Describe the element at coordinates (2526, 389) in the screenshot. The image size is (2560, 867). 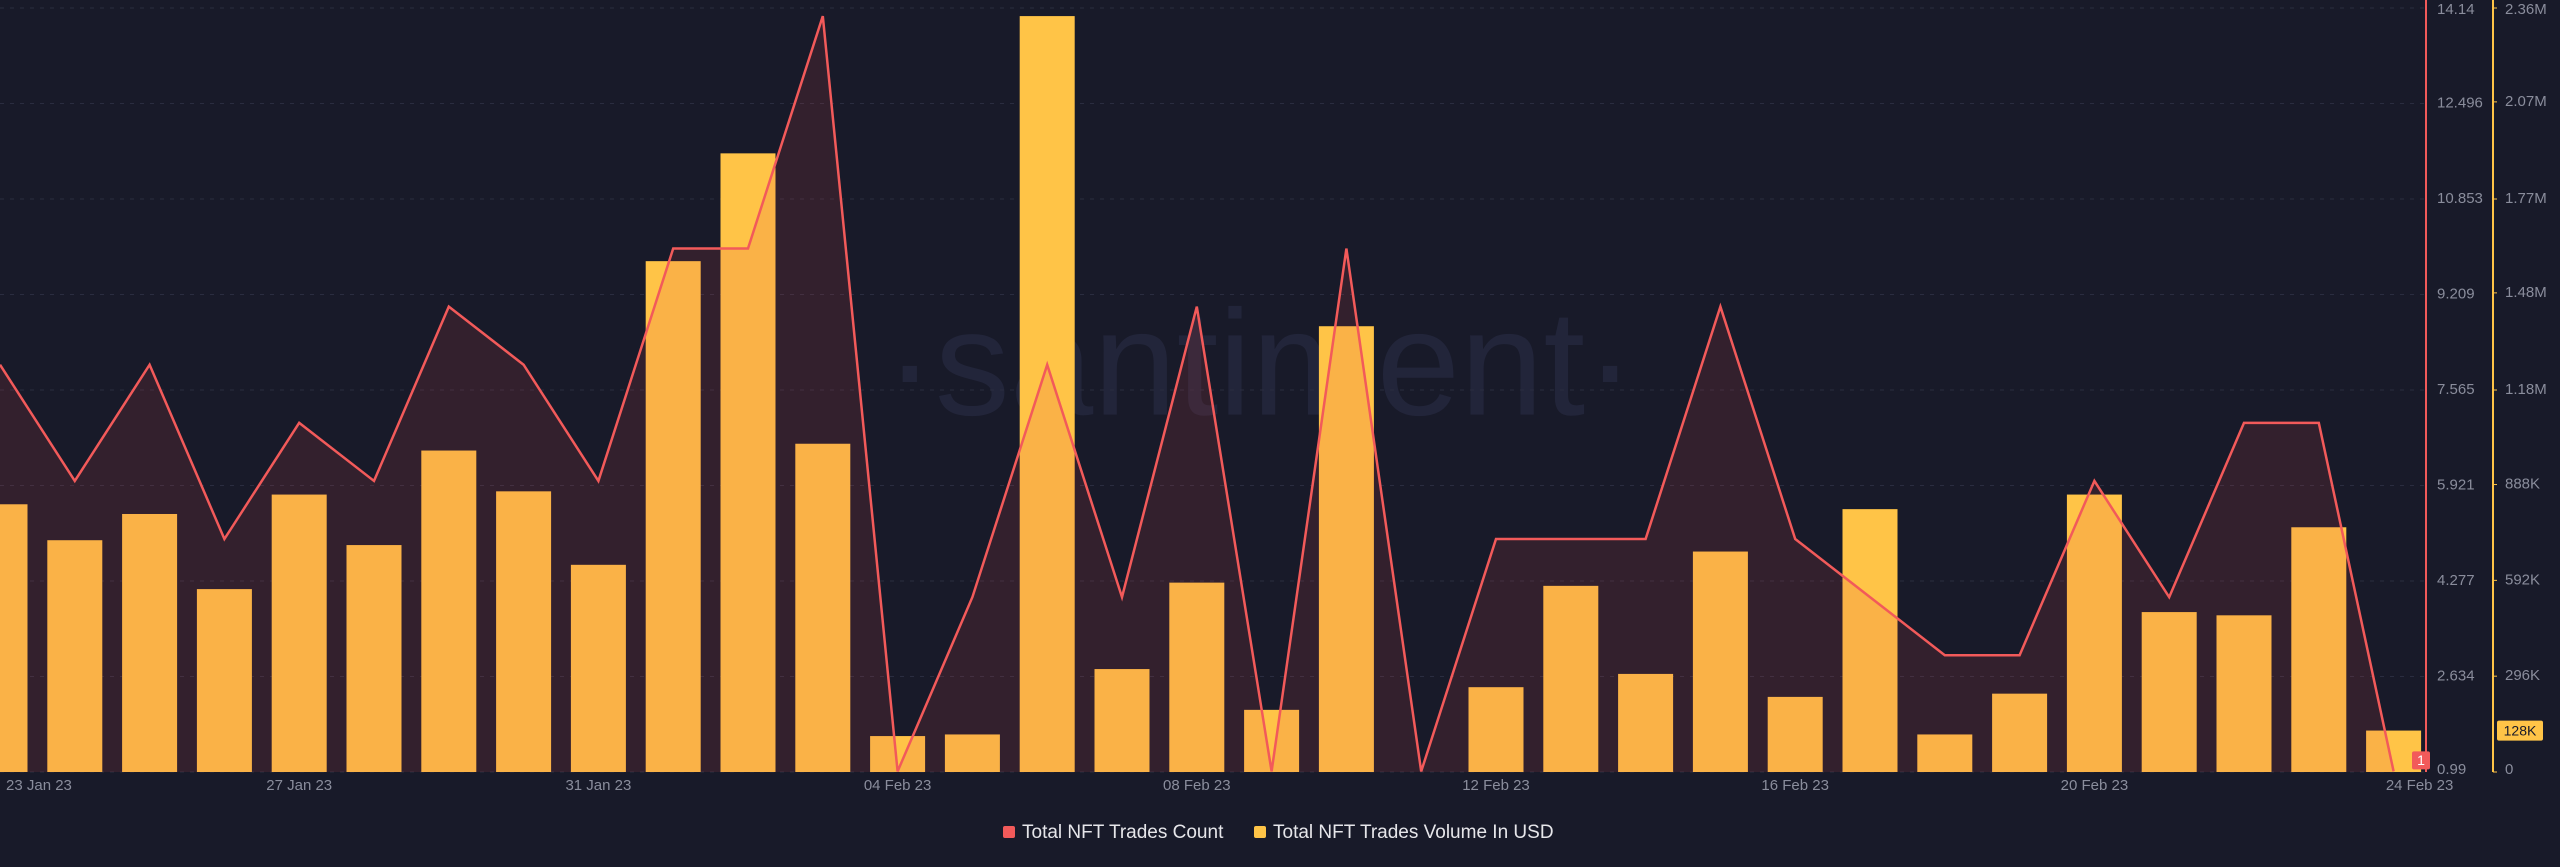
I see `y2-tick-label: 1.18M` at that location.